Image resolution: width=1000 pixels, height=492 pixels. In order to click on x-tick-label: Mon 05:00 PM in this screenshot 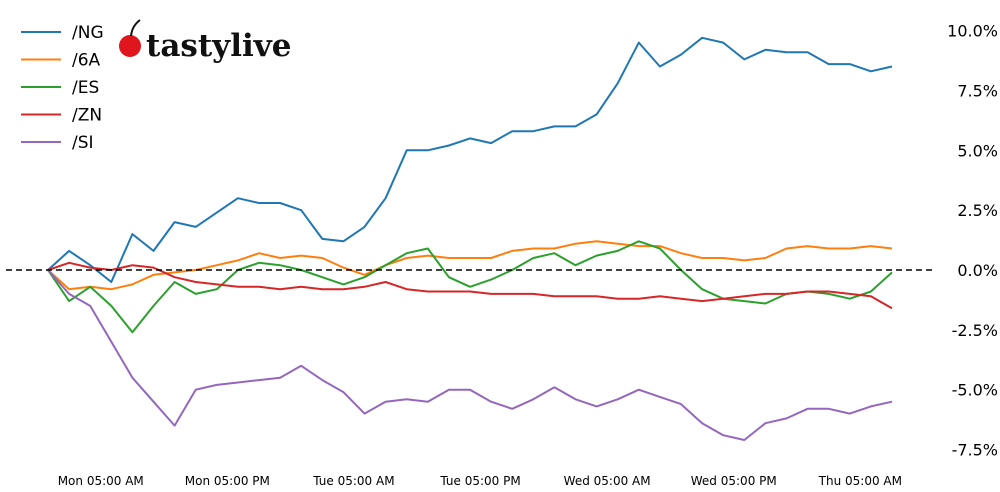, I will do `click(227, 481)`.